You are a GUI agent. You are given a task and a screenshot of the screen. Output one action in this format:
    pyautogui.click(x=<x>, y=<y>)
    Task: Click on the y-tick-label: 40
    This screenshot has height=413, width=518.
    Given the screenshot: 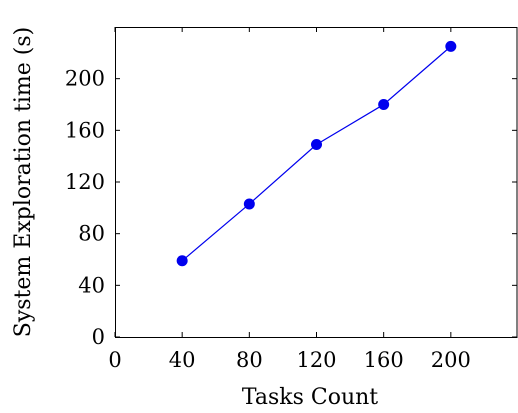 What is the action you would take?
    pyautogui.click(x=91, y=285)
    